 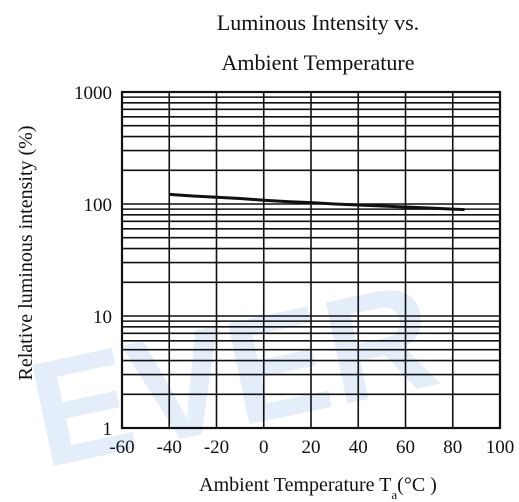 What do you see at coordinates (26, 253) in the screenshot?
I see `y-axis-label: Relative luminous intensity (%)` at bounding box center [26, 253].